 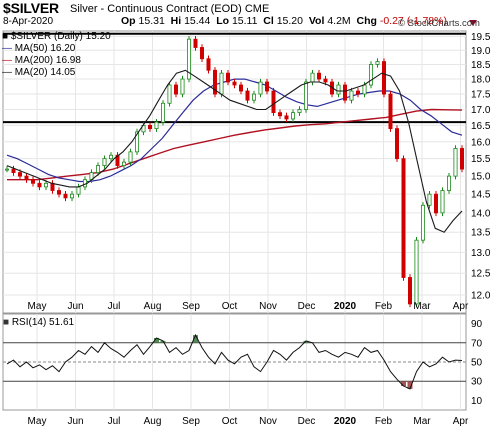 What do you see at coordinates (43, 322) in the screenshot?
I see `rsi-label: RSI(14) 51.61` at bounding box center [43, 322].